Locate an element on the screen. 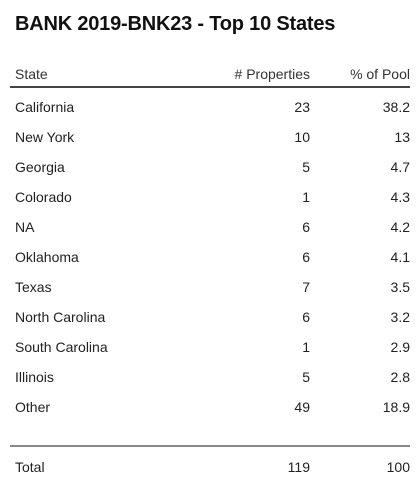  properties-cell: 23 is located at coordinates (302, 107).